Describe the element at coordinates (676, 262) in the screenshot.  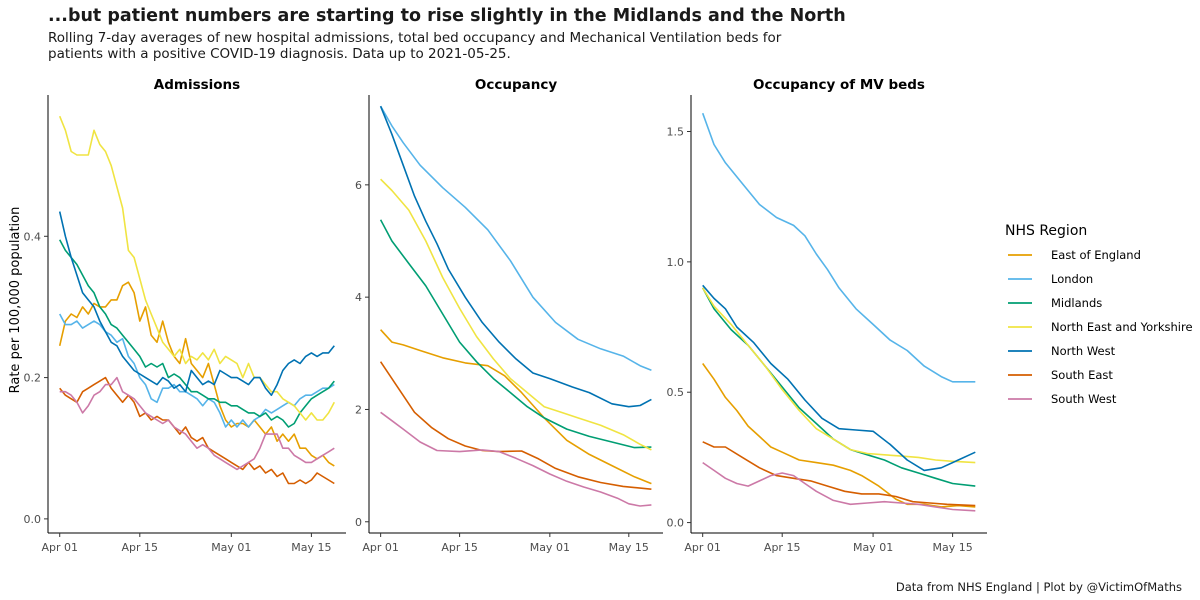
I see `y-tick-label: 1.0` at that location.